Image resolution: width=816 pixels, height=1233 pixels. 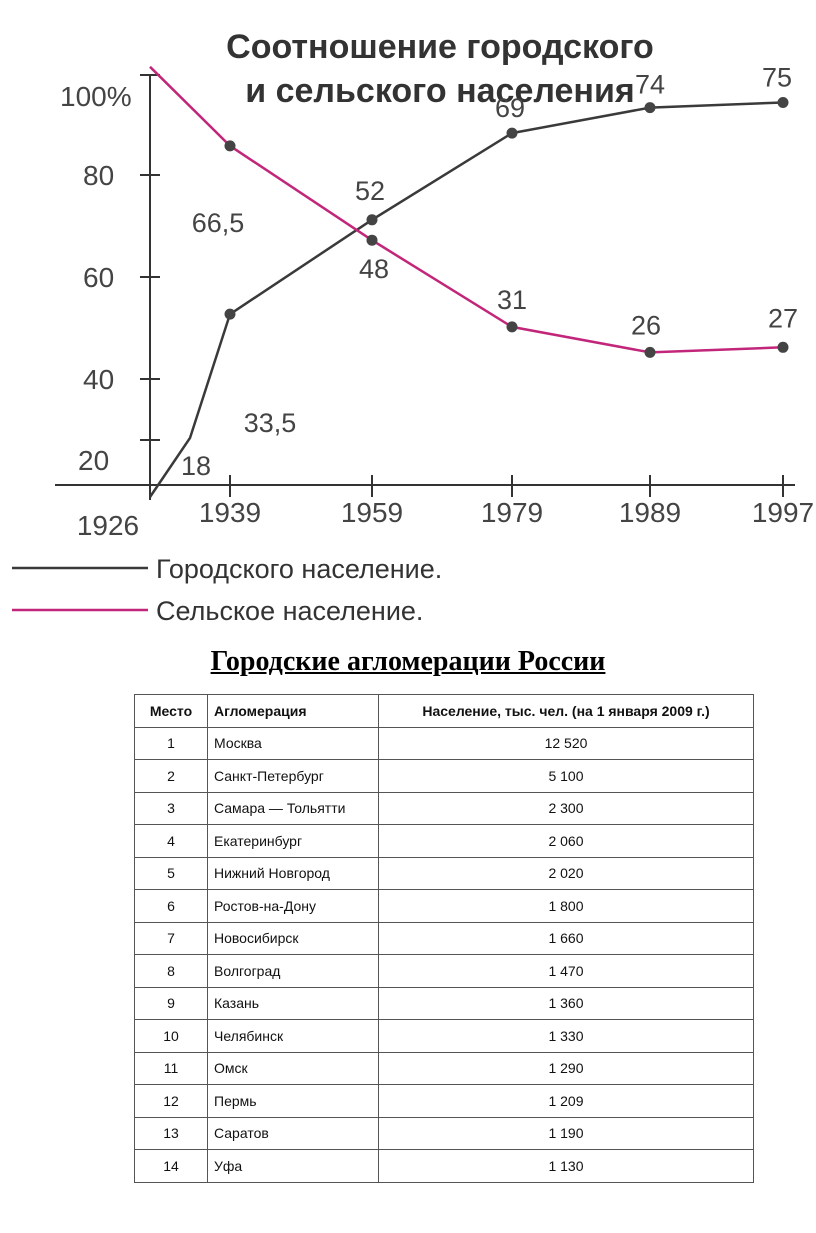 What do you see at coordinates (293, 1068) in the screenshot?
I see `agglomeration-cell: Омск` at bounding box center [293, 1068].